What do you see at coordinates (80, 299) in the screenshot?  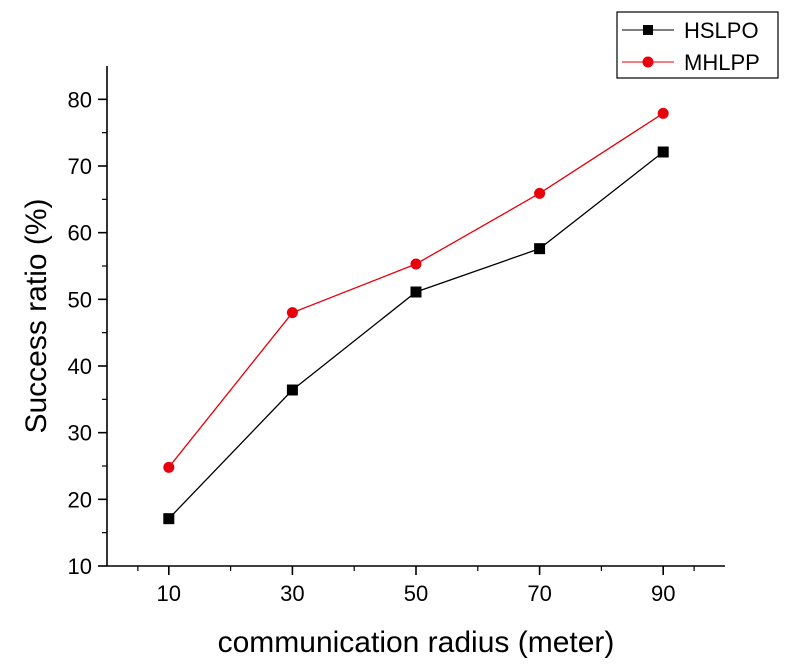 I see `y-tick-label-50: 50` at bounding box center [80, 299].